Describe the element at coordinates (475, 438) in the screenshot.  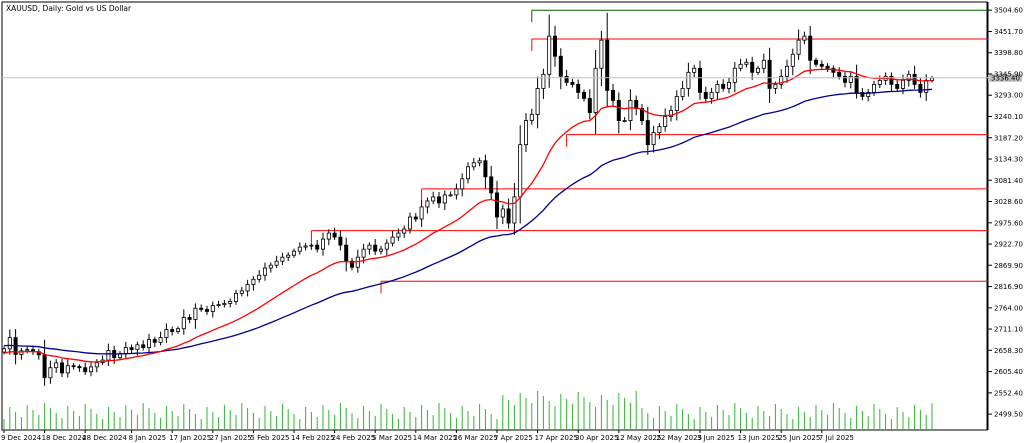
I see `x-tick-label: 26 Mar 2025` at that location.